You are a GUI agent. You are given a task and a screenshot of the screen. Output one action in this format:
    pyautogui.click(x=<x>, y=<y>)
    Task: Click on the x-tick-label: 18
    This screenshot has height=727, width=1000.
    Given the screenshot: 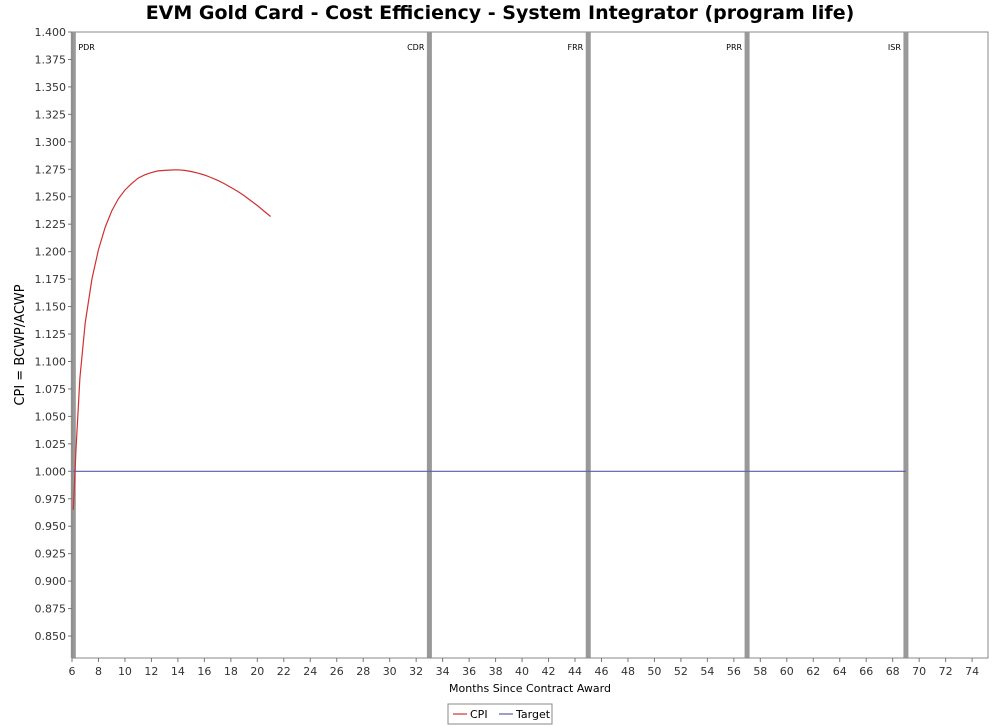 What is the action you would take?
    pyautogui.click(x=231, y=671)
    